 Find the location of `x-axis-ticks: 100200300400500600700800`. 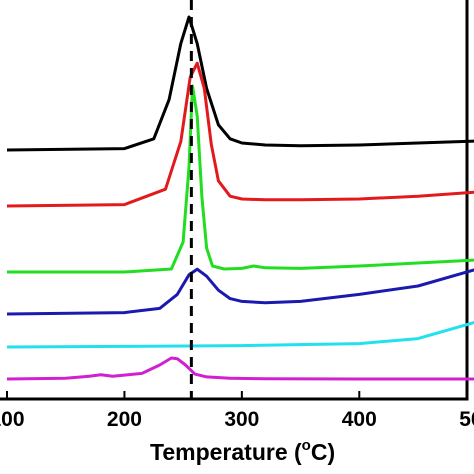

x-axis-ticks: 100200300400500600700800 is located at coordinates (237, 411).